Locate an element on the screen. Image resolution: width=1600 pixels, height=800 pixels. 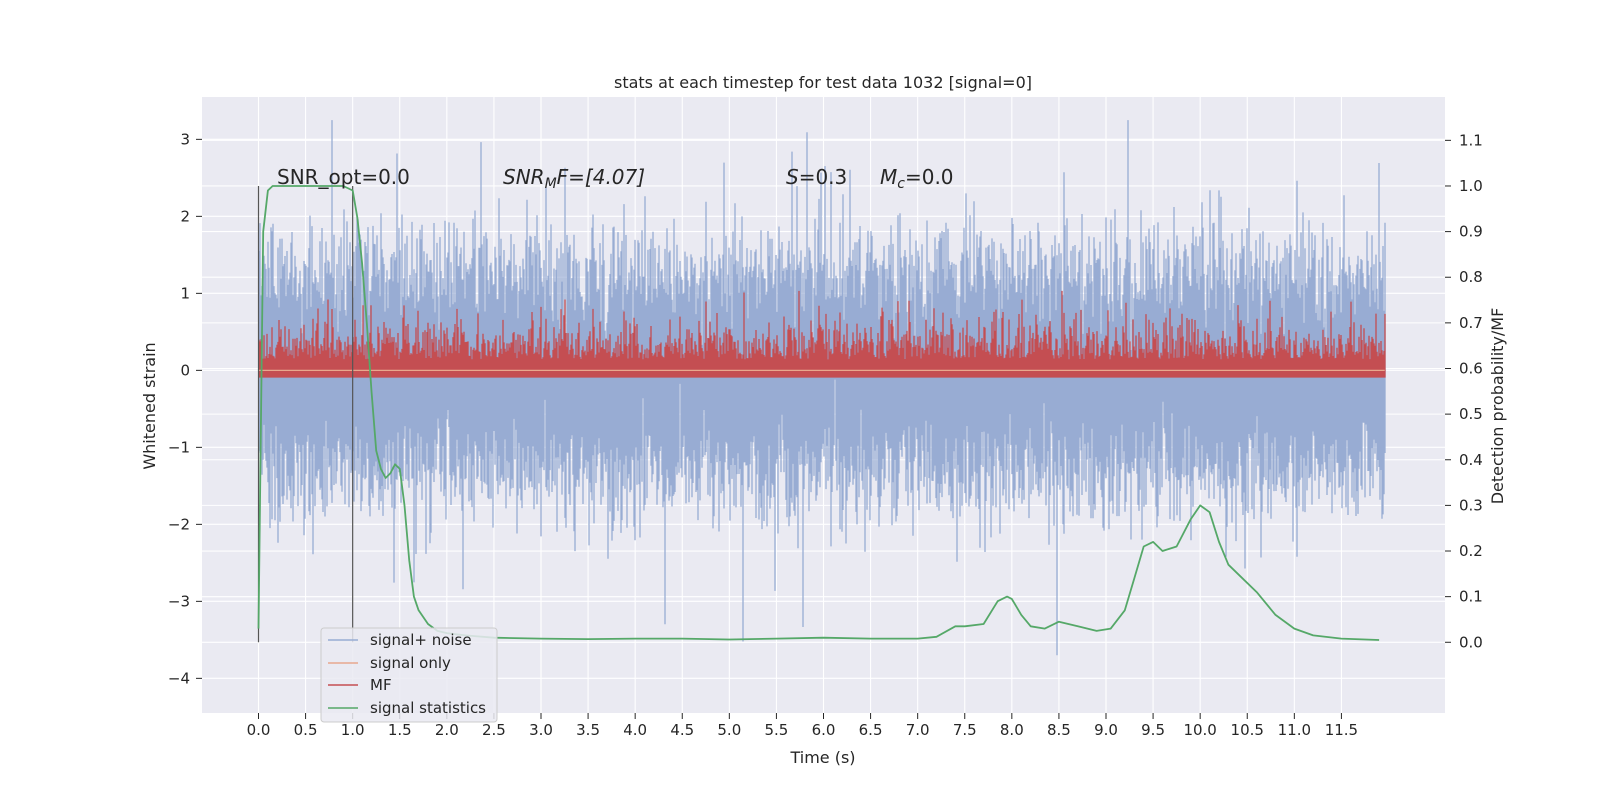
annotation-s-symbol: S is located at coordinates (792, 177).